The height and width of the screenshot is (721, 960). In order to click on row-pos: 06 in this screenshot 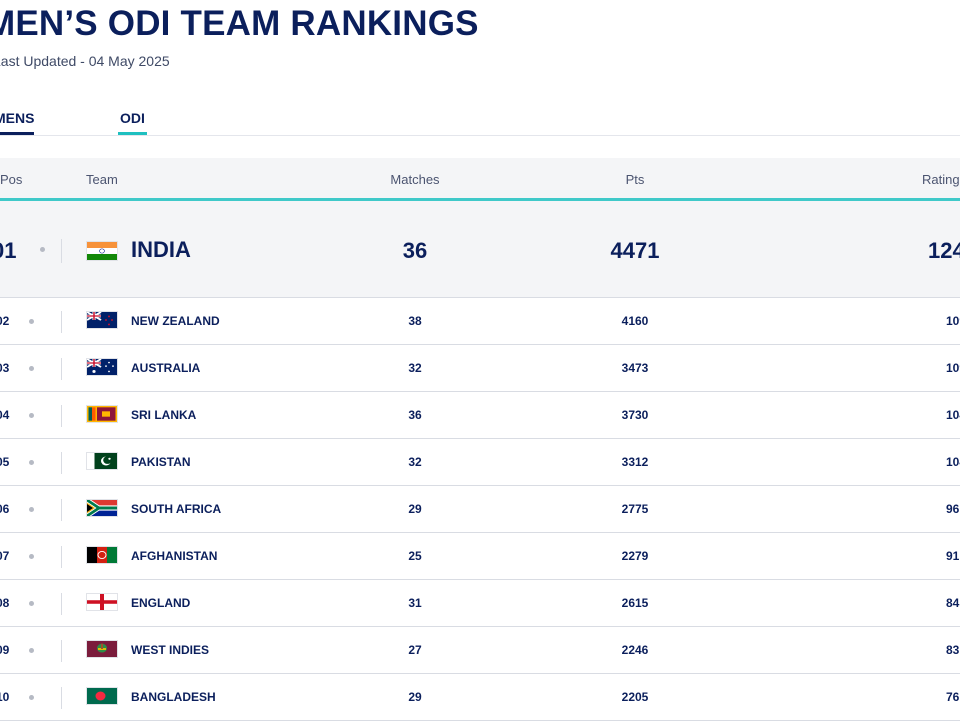, I will do `click(5, 509)`.